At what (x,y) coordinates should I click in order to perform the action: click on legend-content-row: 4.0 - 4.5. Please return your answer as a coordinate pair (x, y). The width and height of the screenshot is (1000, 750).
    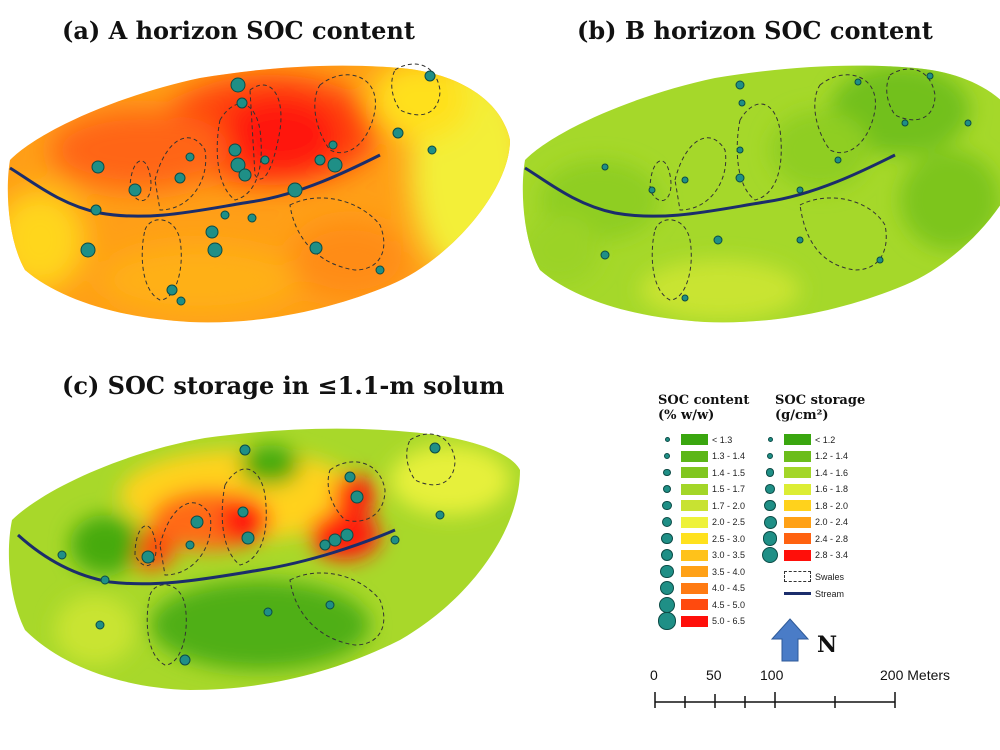
    Looking at the image, I should click on (701, 588).